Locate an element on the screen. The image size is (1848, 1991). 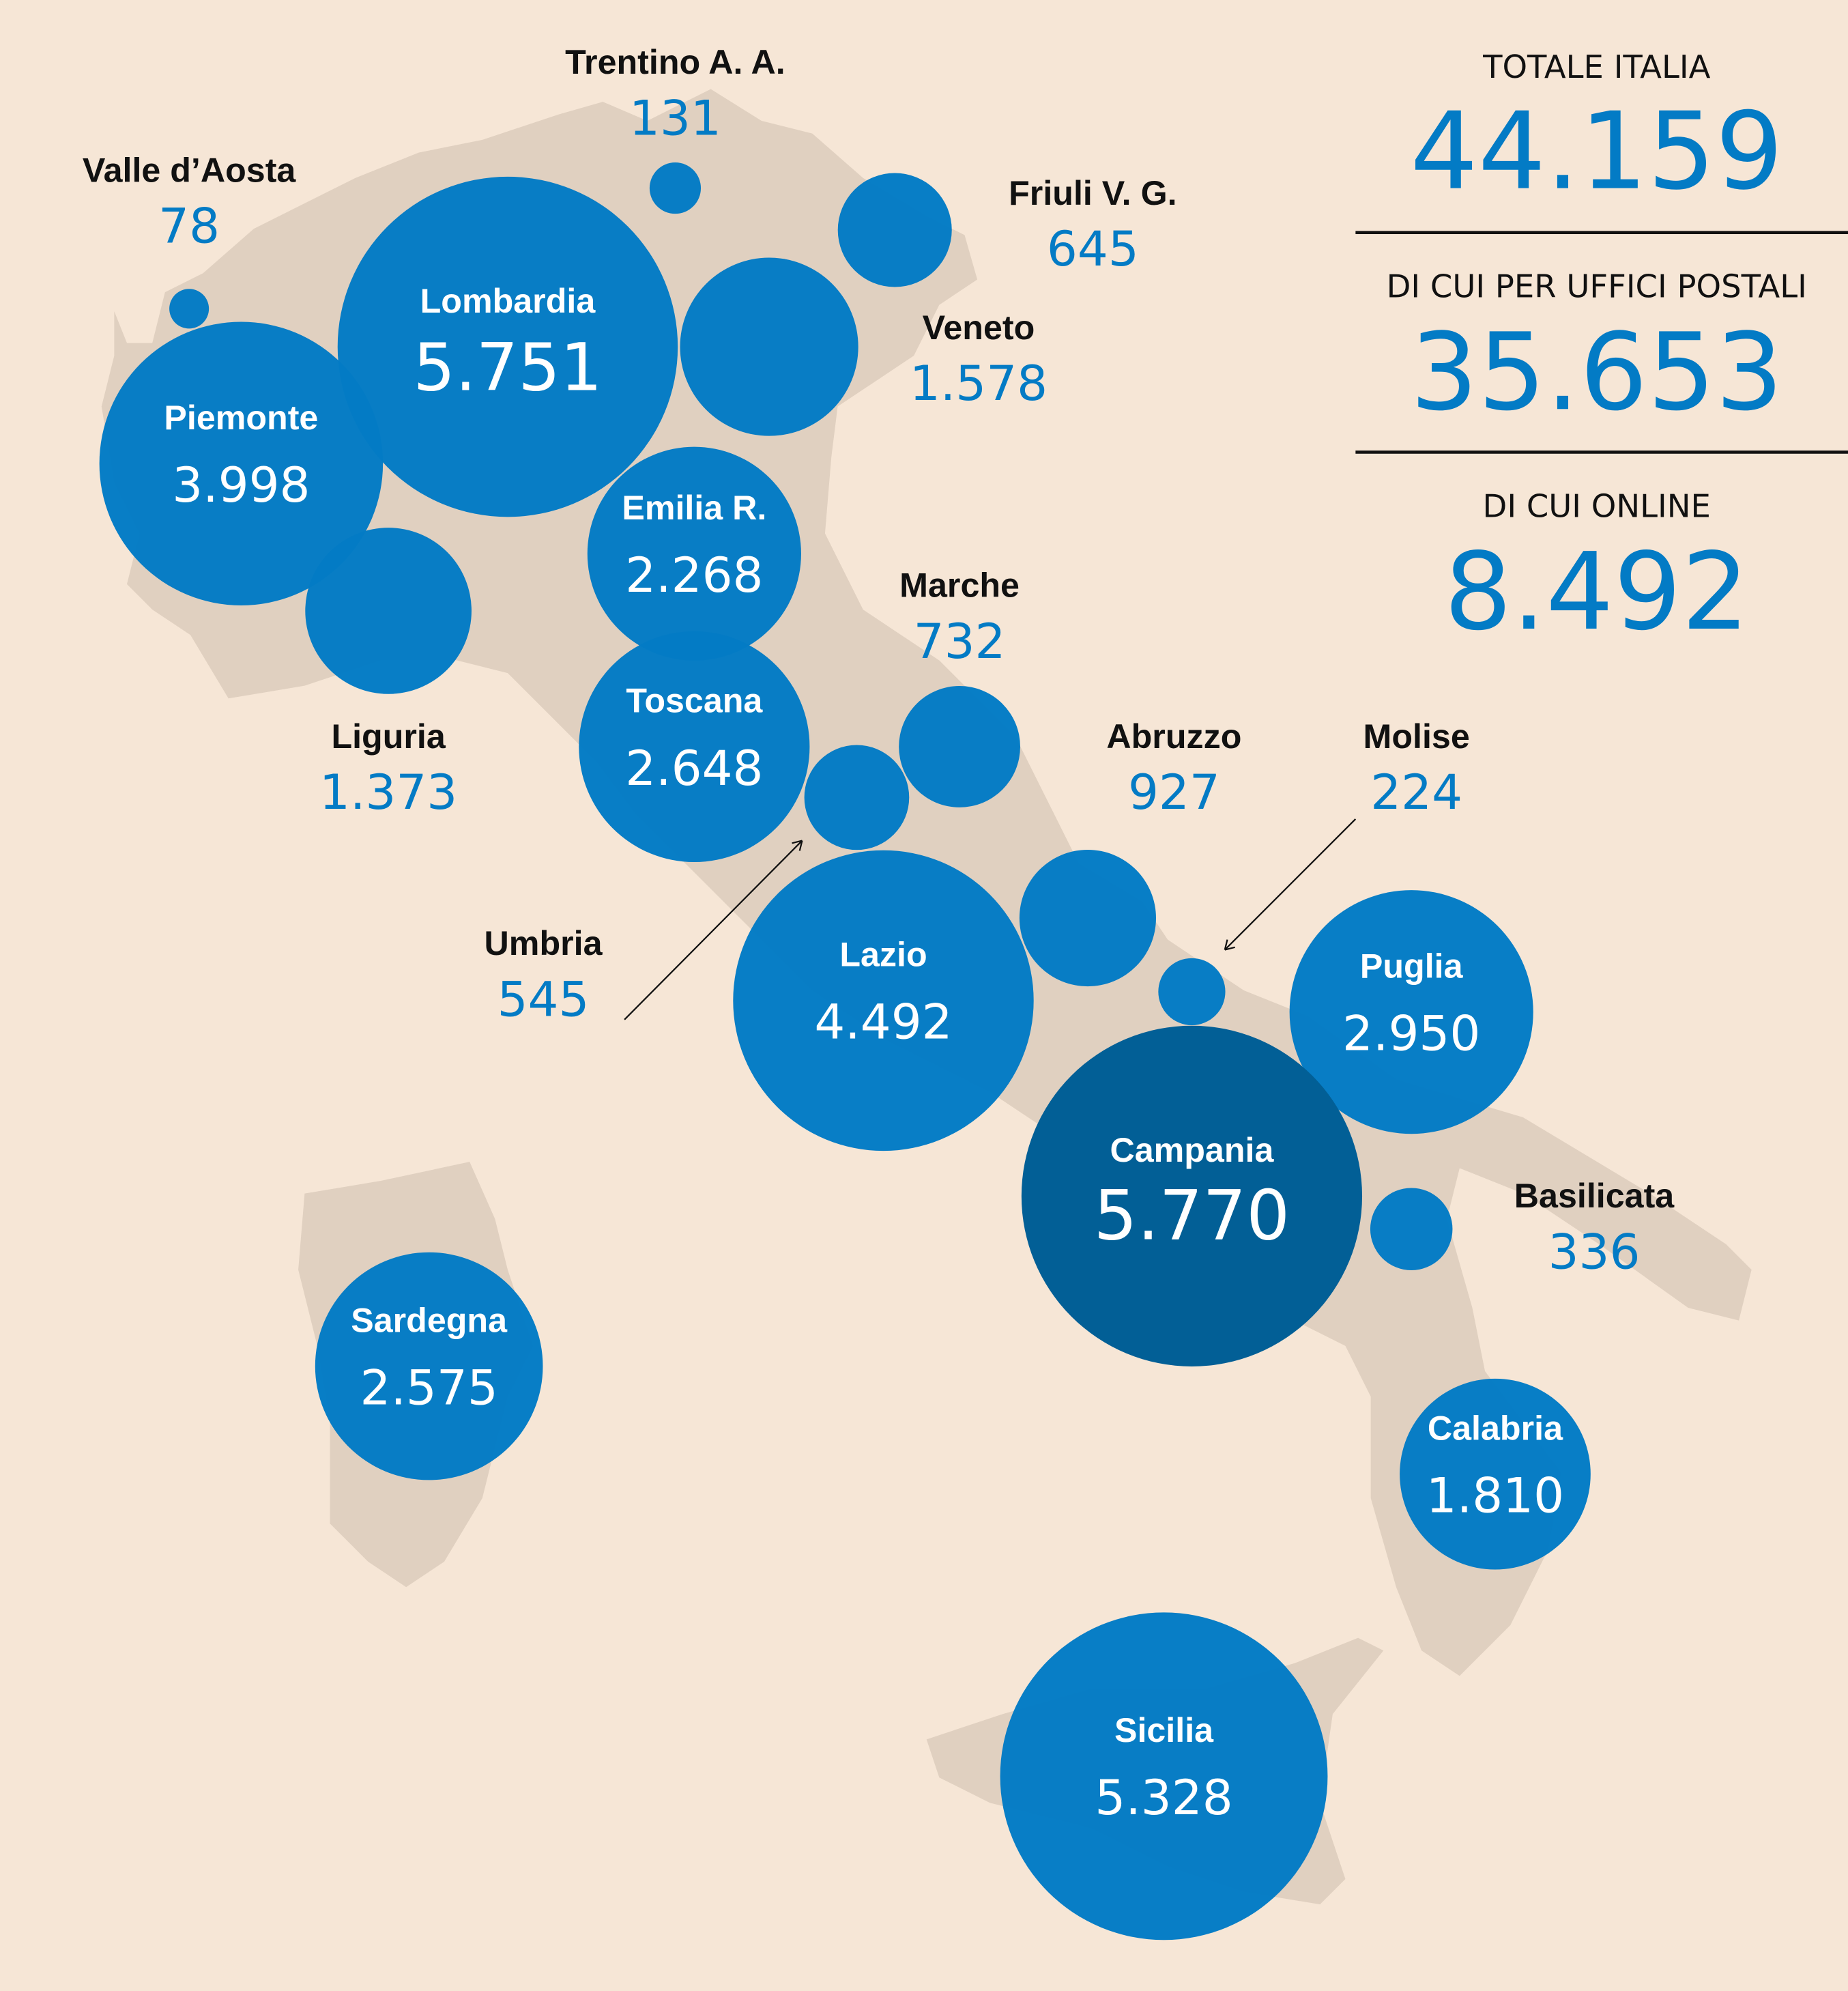
region-value-lombardia: 5.751 is located at coordinates (508, 366).